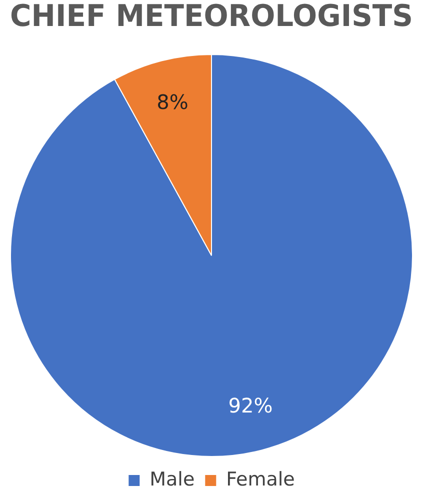  I want to click on legend-label: Male, so click(172, 479).